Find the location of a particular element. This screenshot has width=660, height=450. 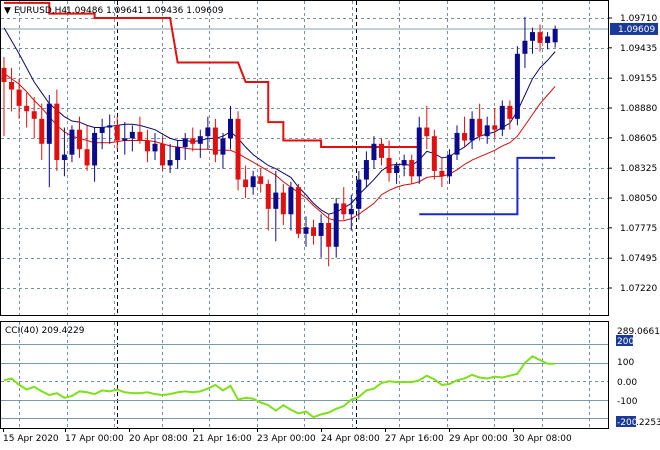

cci-level-minus100-label: -100 is located at coordinates (627, 402).